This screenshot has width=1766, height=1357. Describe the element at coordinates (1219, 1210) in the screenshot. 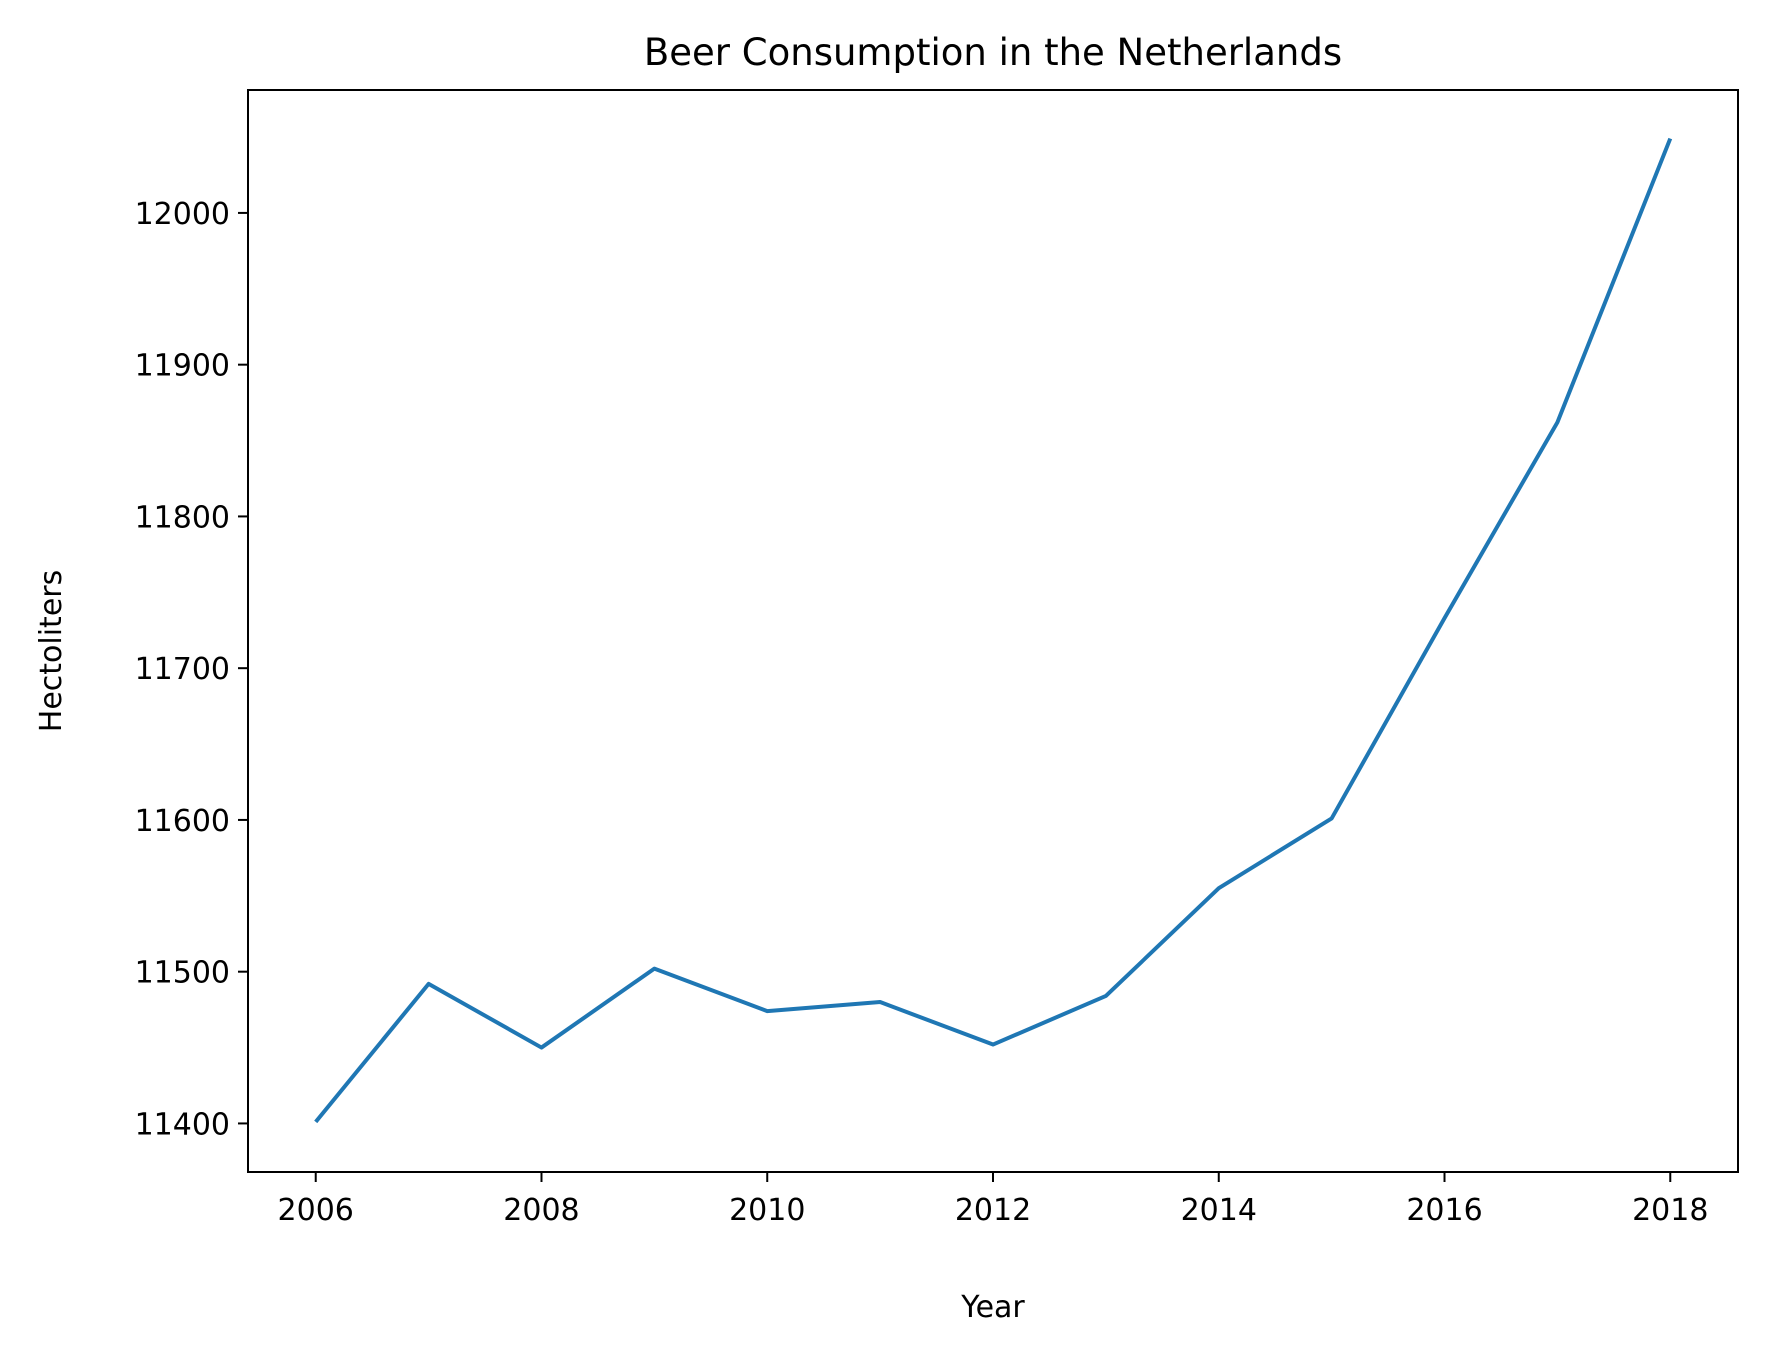

I see `x-tick-label: 2014` at that location.